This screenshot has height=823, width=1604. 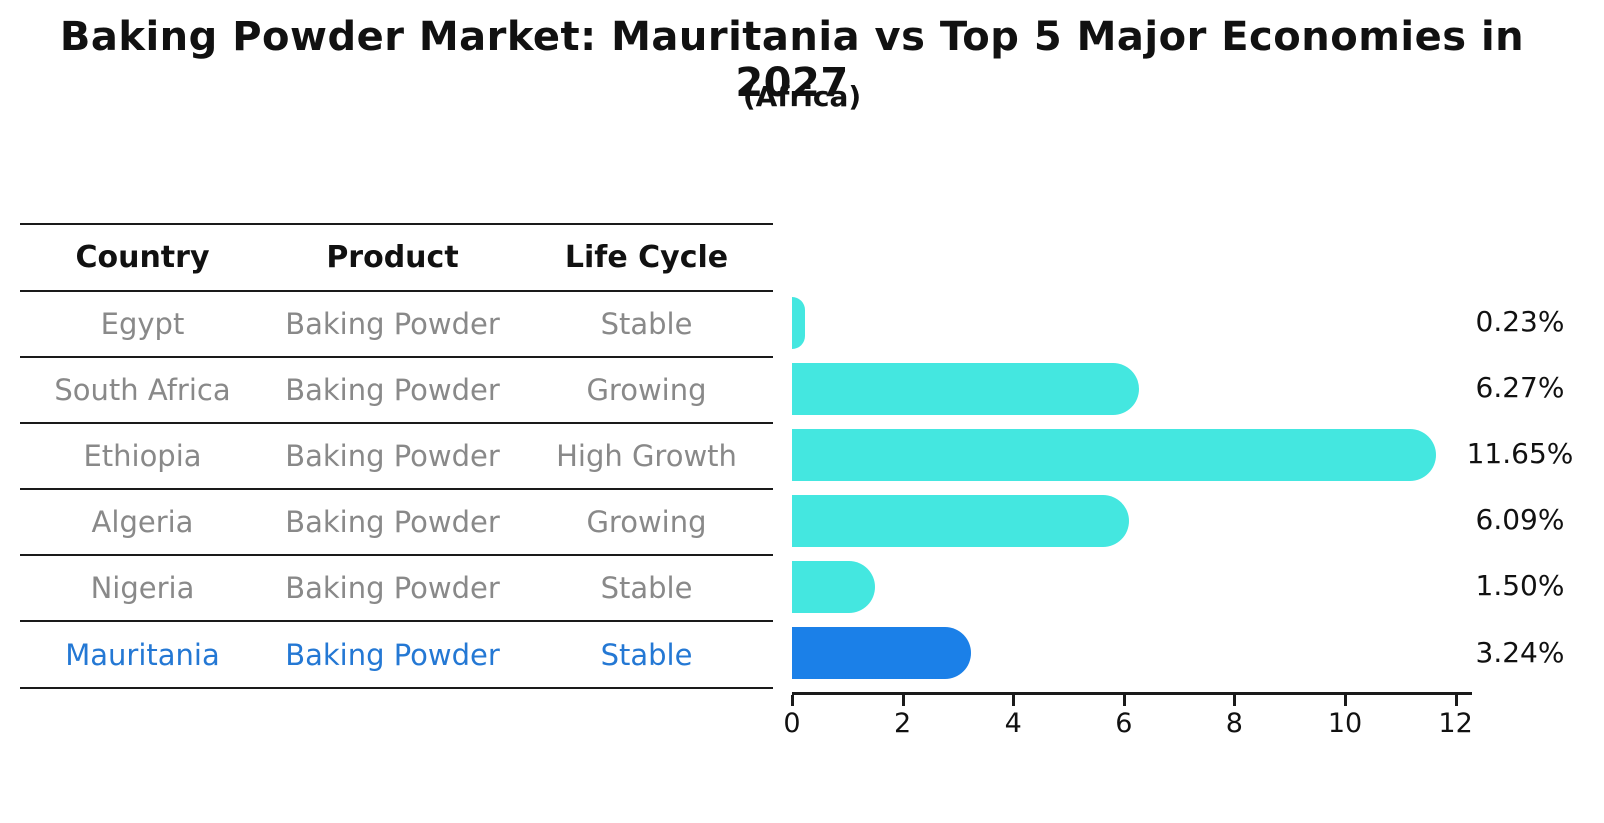 What do you see at coordinates (142, 588) in the screenshot?
I see `cell-country: Nigeria` at bounding box center [142, 588].